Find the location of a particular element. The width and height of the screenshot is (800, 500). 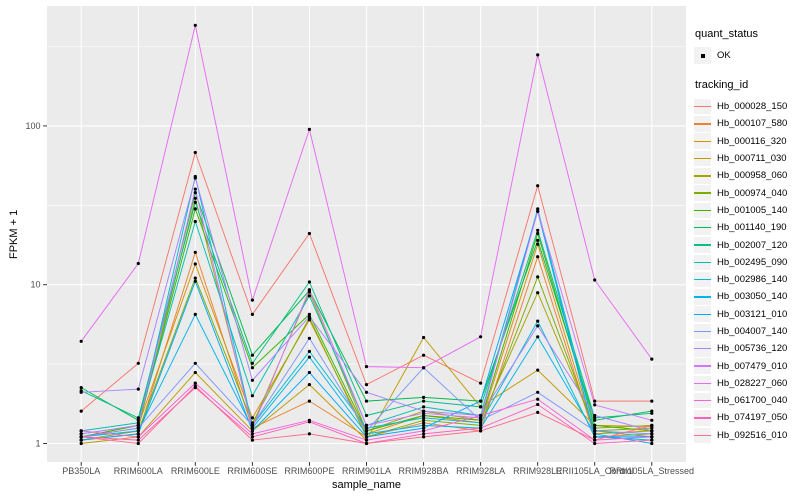

legend-item-Hb_028227_060: Hb_028227_060 is located at coordinates (747, 383).